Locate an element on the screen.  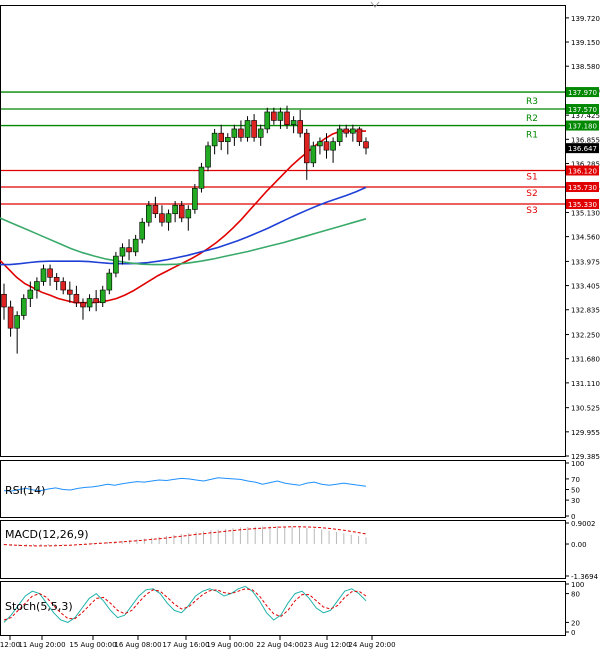
level-badge-r1 is located at coordinates (582, 125).